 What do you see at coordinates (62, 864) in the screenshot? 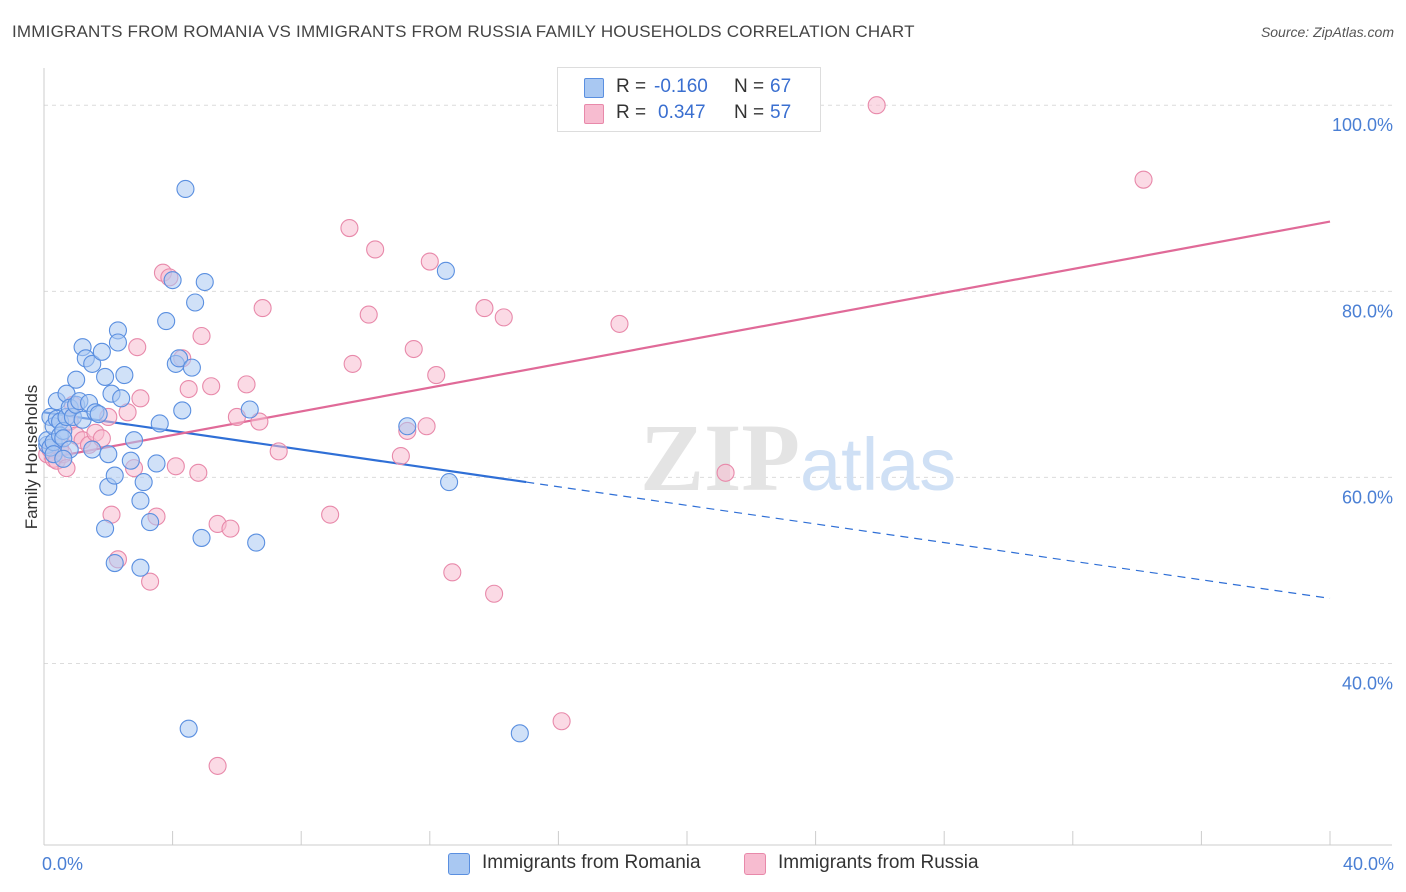
I see `x-tick-label-0: 0.0%` at bounding box center [62, 864].